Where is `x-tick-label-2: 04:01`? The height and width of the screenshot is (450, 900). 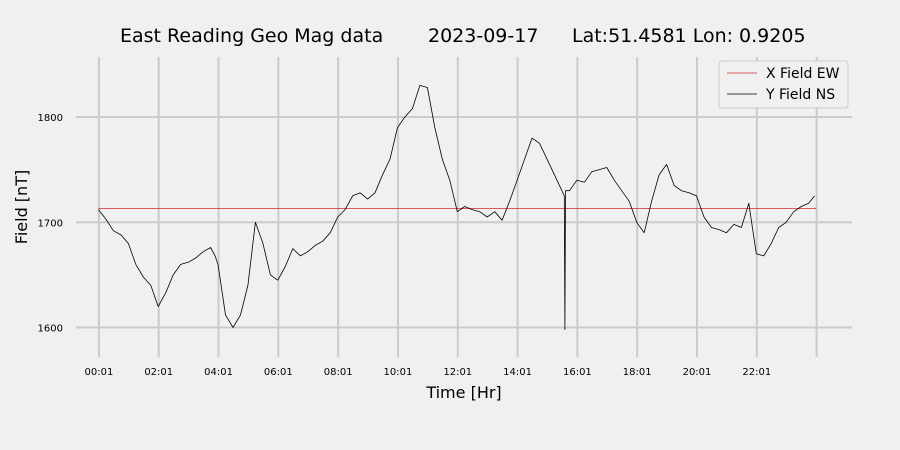 x-tick-label-2: 04:01 is located at coordinates (218, 372).